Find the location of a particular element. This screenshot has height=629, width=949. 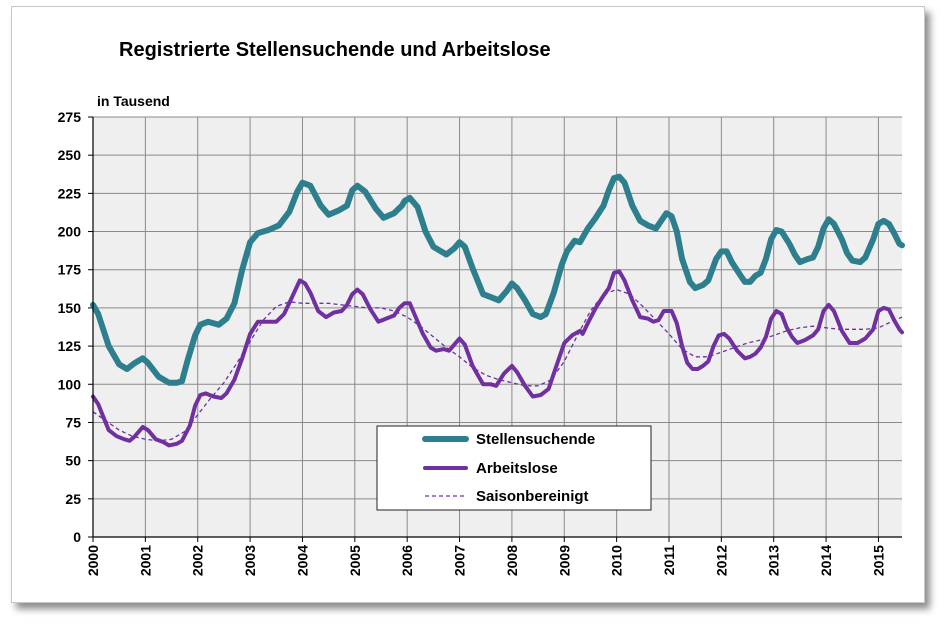

x-tick-label: 2008 is located at coordinates (512, 560).